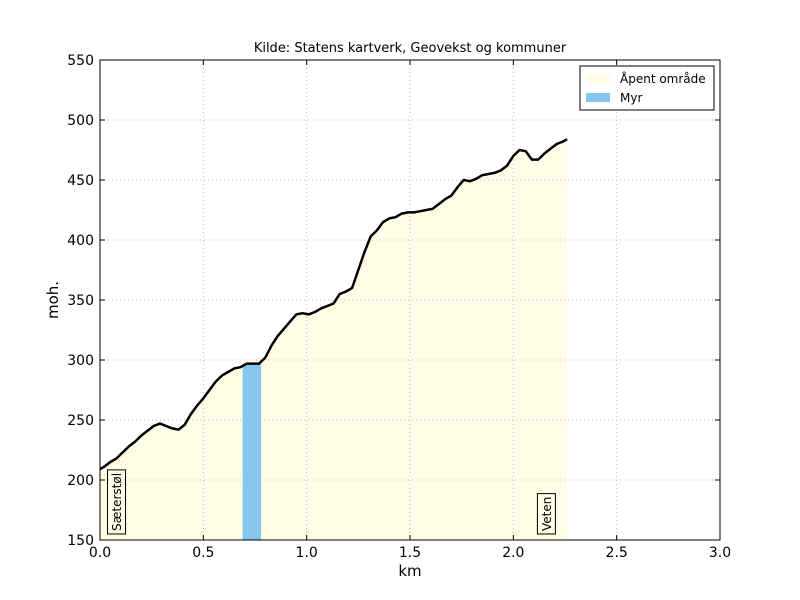 The height and width of the screenshot is (600, 800). What do you see at coordinates (100, 553) in the screenshot?
I see `x-tick-label: 0.0` at bounding box center [100, 553].